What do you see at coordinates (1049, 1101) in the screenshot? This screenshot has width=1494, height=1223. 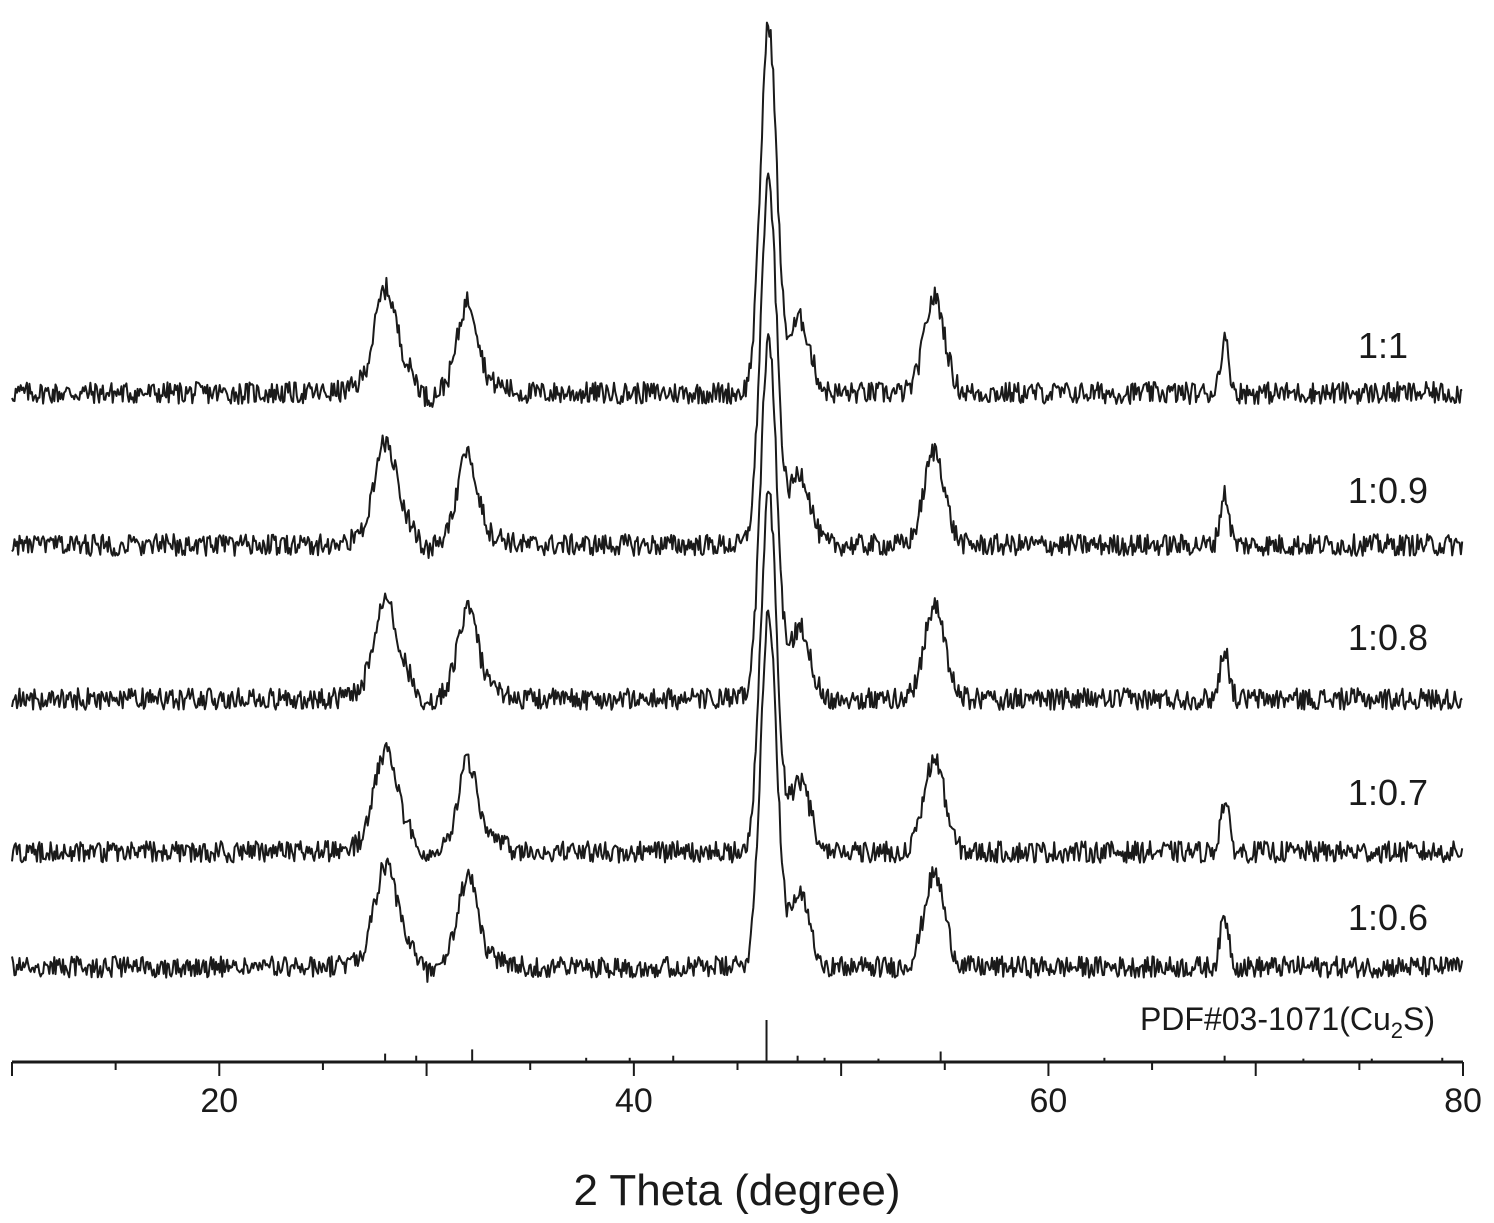 I see `x-tick-label: 60` at bounding box center [1049, 1101].